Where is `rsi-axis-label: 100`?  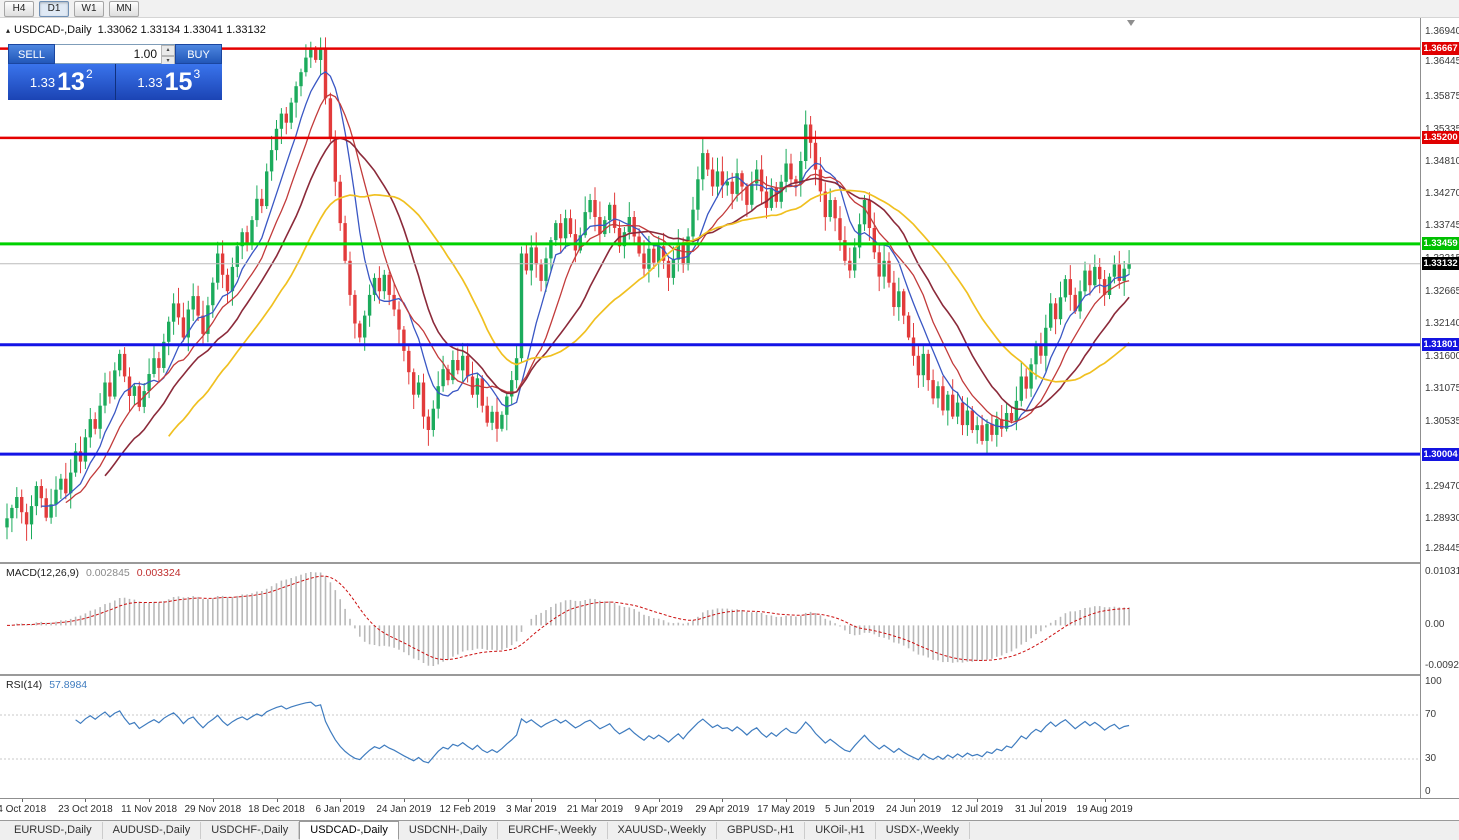
rsi-axis-label: 100 is located at coordinates (1433, 681).